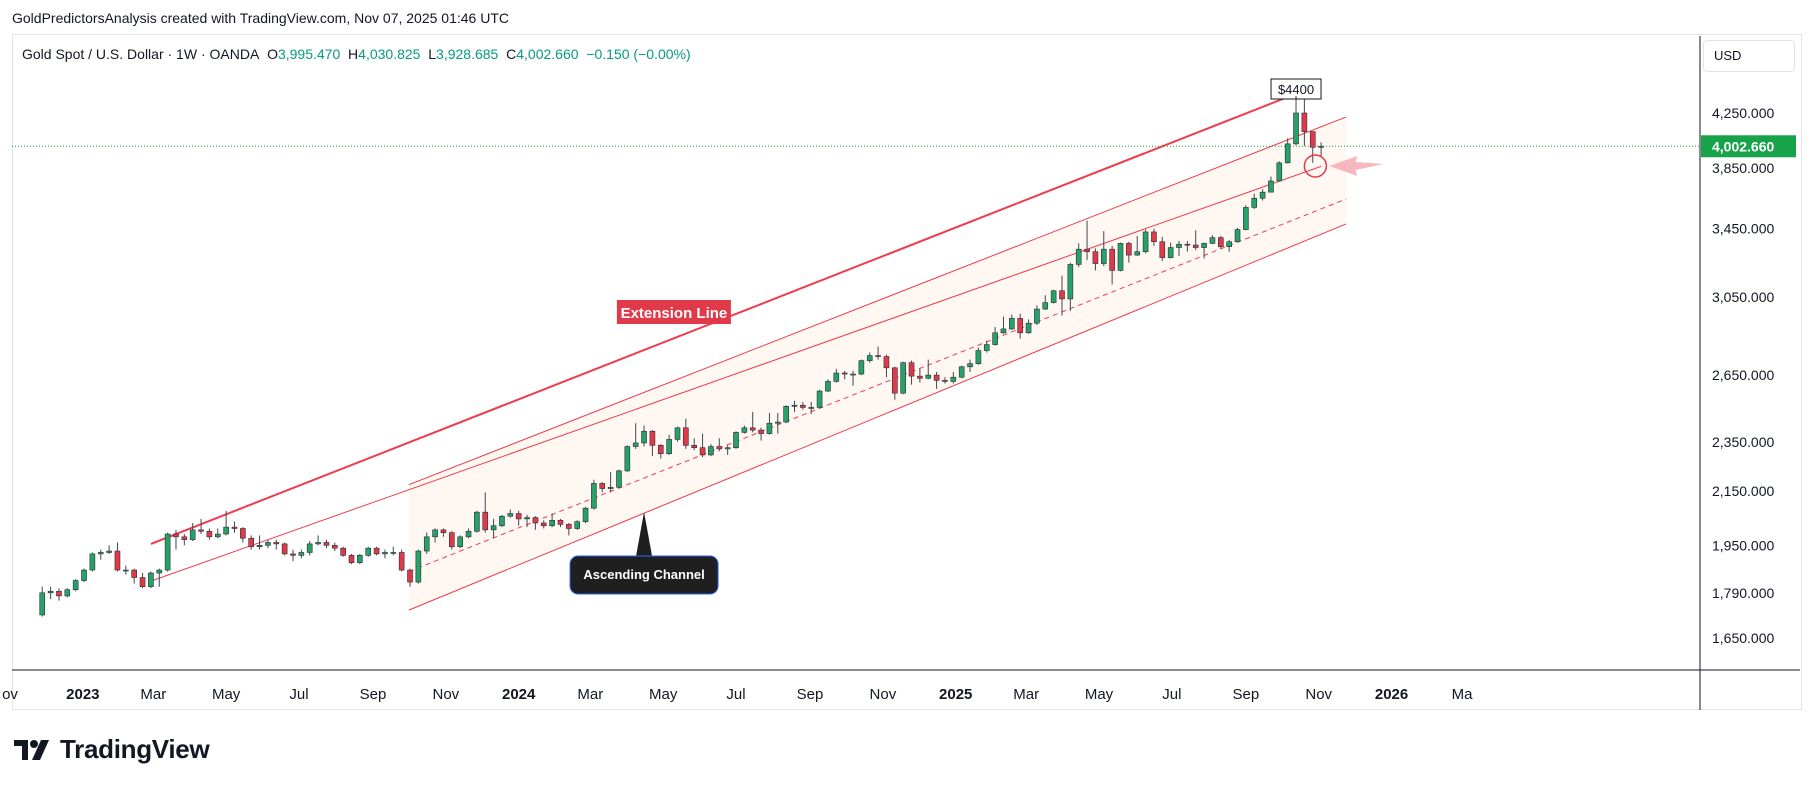 This screenshot has height=787, width=1814. What do you see at coordinates (1743, 168) in the screenshot?
I see `price-tick-label: 3,850.000` at bounding box center [1743, 168].